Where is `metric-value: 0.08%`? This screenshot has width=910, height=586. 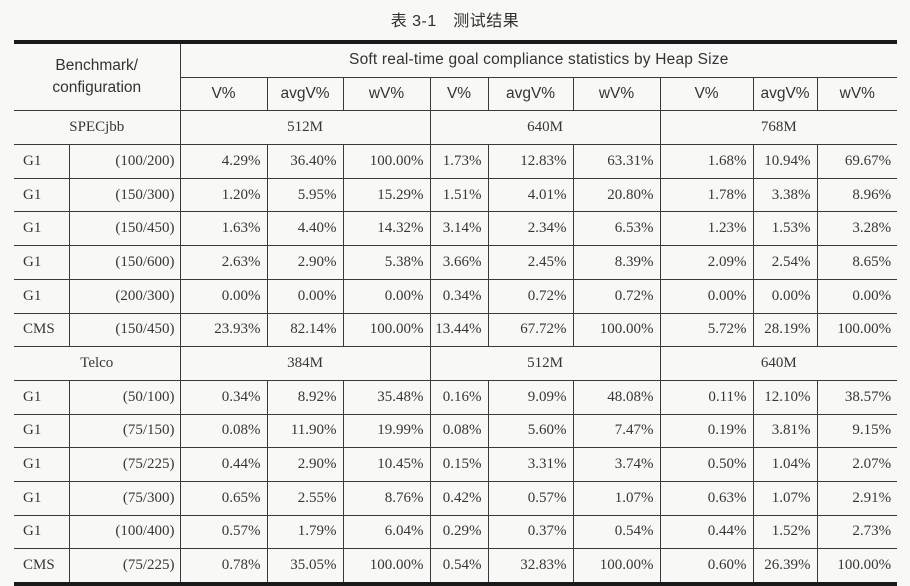
metric-value: 0.08% is located at coordinates (459, 431).